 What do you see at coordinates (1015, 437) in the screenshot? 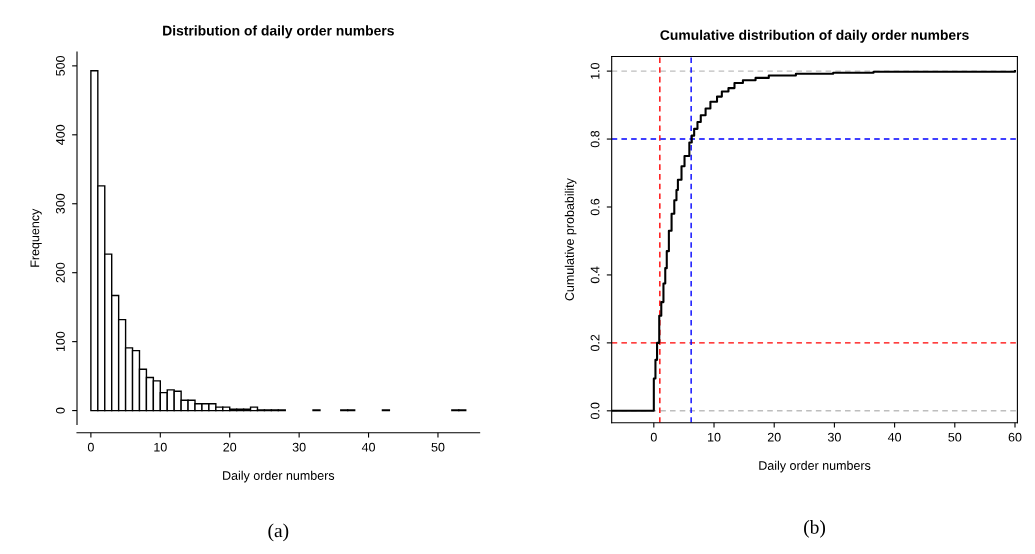
I see `x-tick-label: 60` at bounding box center [1015, 437].